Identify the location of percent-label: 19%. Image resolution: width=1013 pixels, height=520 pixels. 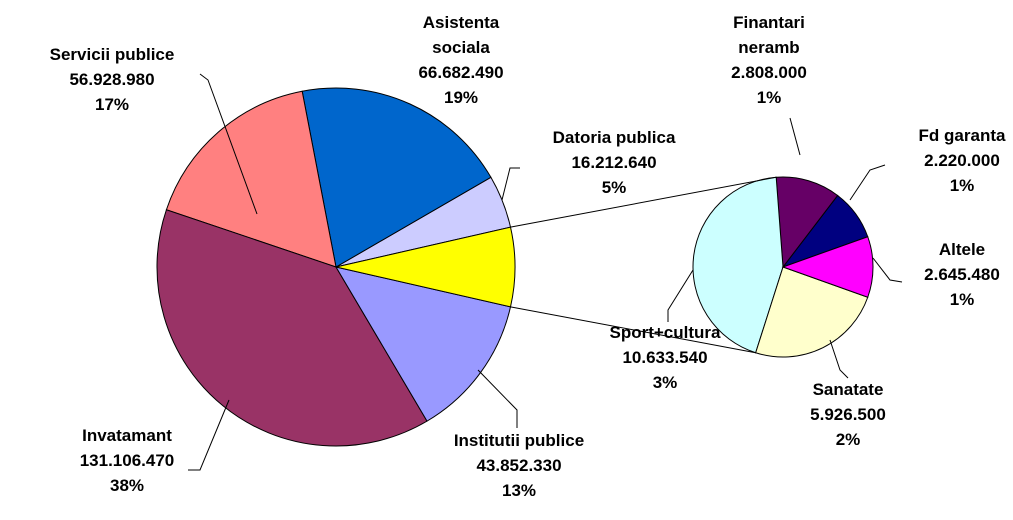
(461, 97).